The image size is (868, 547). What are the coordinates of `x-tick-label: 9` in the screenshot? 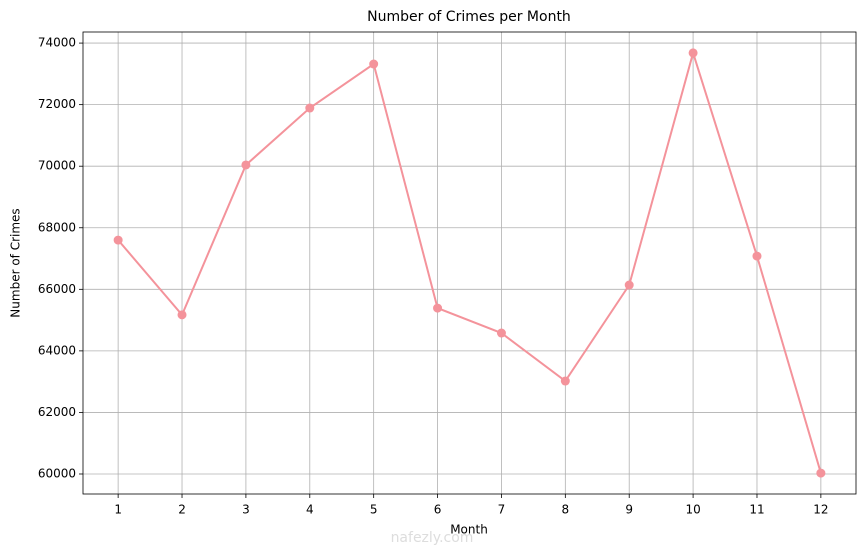 It's located at (629, 510).